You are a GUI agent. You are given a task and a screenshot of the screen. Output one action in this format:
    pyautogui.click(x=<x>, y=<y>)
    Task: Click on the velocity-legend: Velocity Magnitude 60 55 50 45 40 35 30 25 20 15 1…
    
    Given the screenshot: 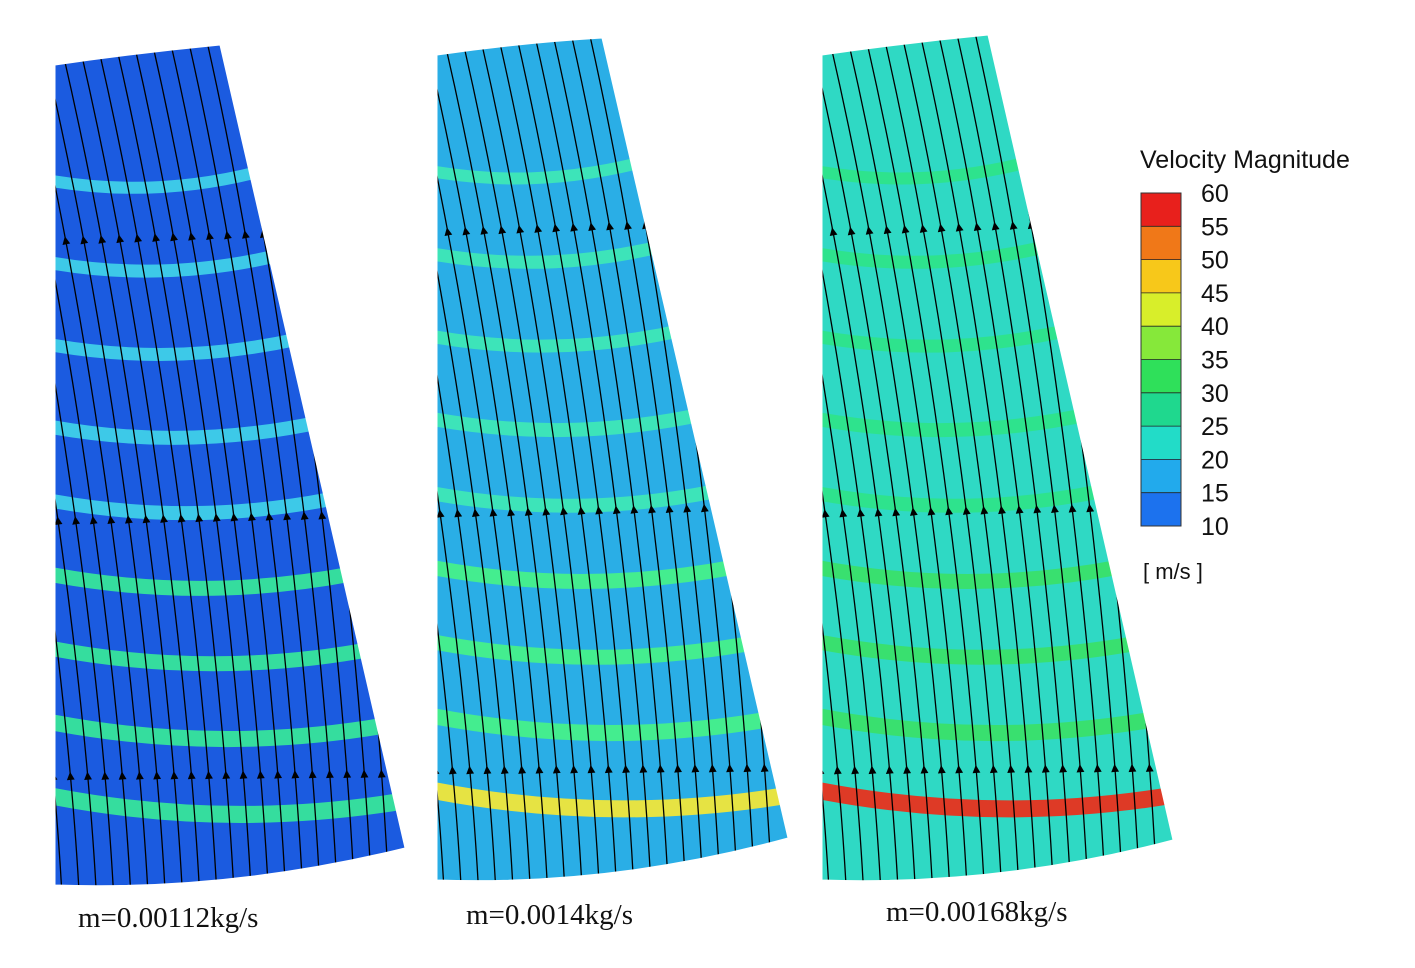 What is the action you would take?
    pyautogui.click(x=1245, y=365)
    